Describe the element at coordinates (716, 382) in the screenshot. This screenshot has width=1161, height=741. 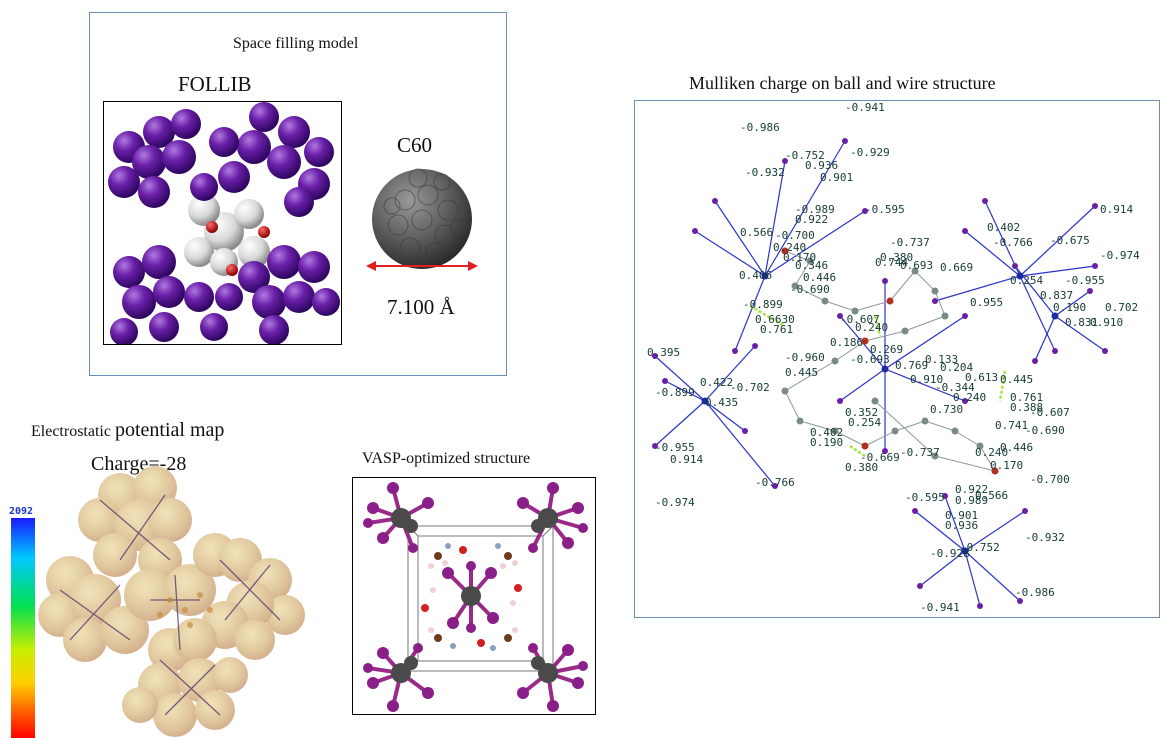
I see `mulliken-charge-label: 0.422` at that location.